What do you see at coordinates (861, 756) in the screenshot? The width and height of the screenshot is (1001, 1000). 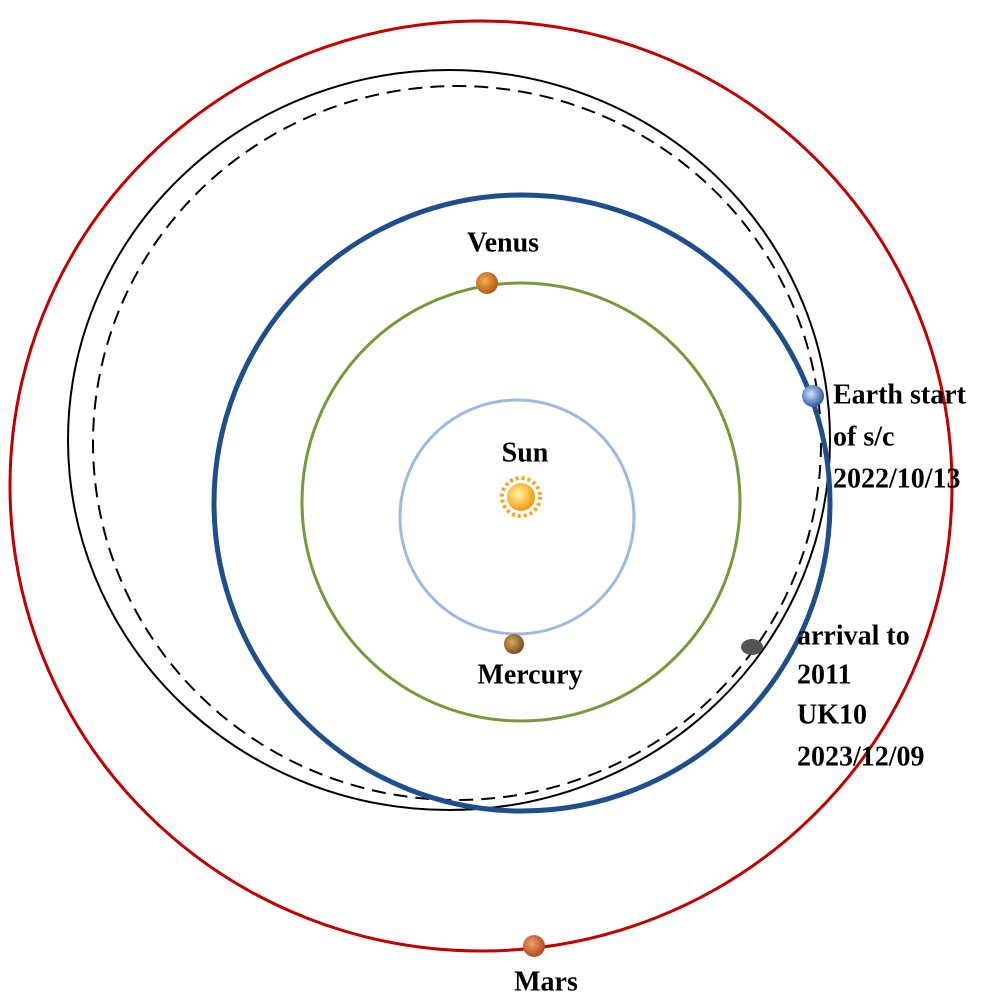 I see `arrival-label: 2023/12/09` at bounding box center [861, 756].